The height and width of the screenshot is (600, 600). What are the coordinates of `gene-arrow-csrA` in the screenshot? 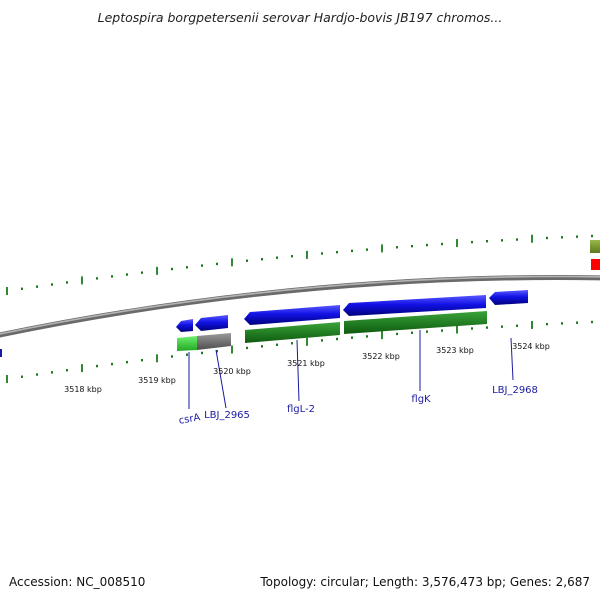 It's located at (184, 325).